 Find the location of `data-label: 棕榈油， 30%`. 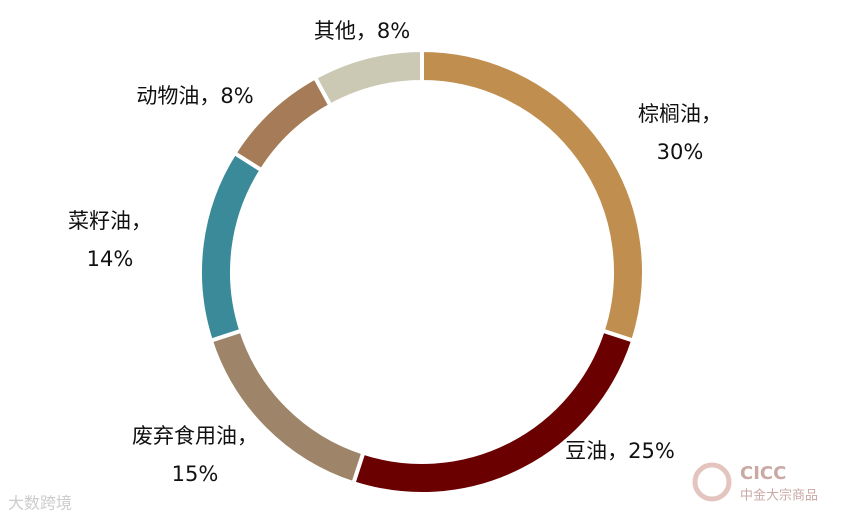

data-label: 棕榈油， 30% is located at coordinates (680, 133).